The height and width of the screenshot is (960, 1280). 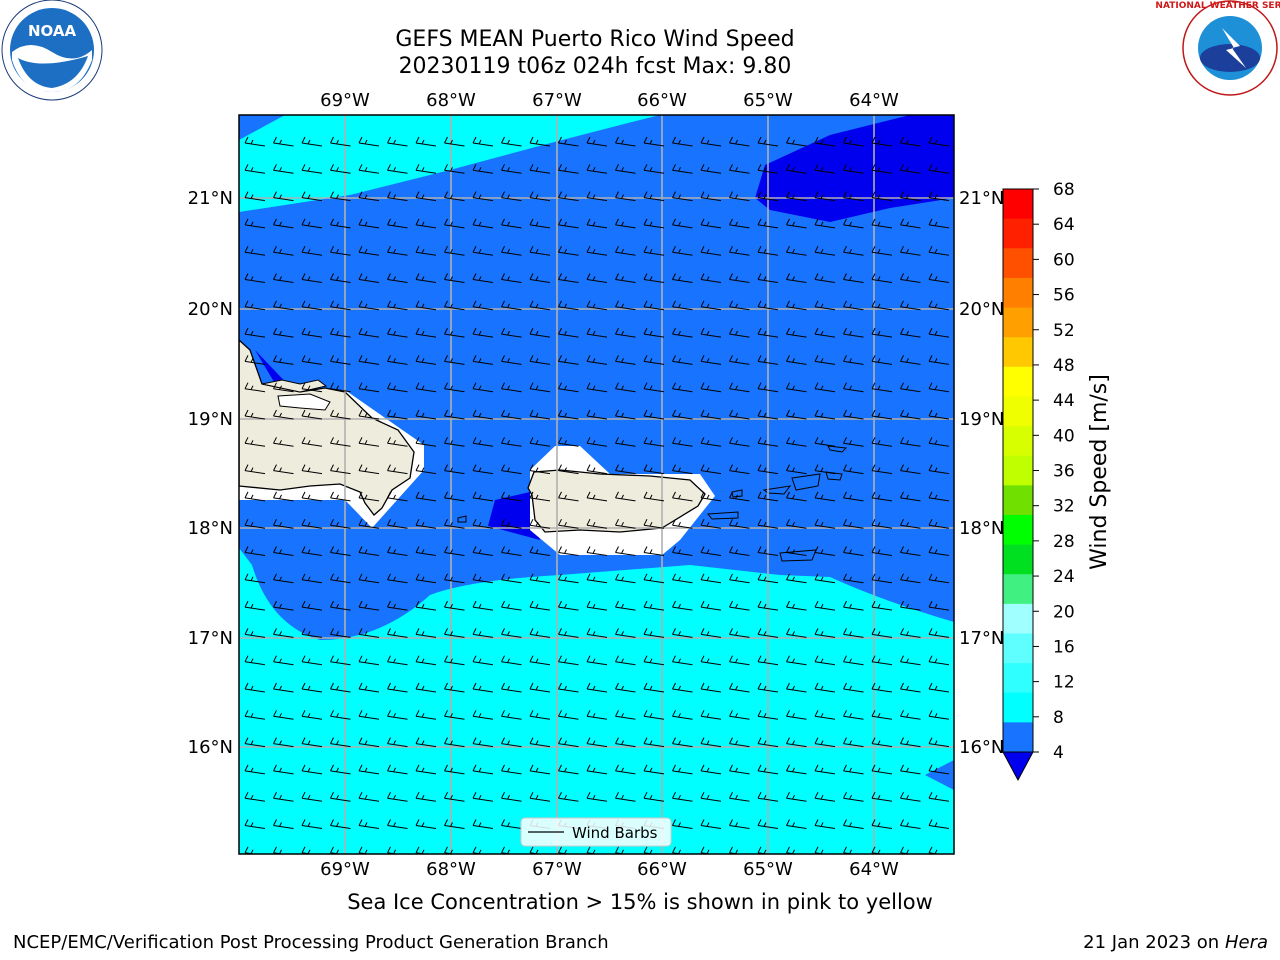 What do you see at coordinates (210, 747) in the screenshot?
I see `lat-label: 16°N` at bounding box center [210, 747].